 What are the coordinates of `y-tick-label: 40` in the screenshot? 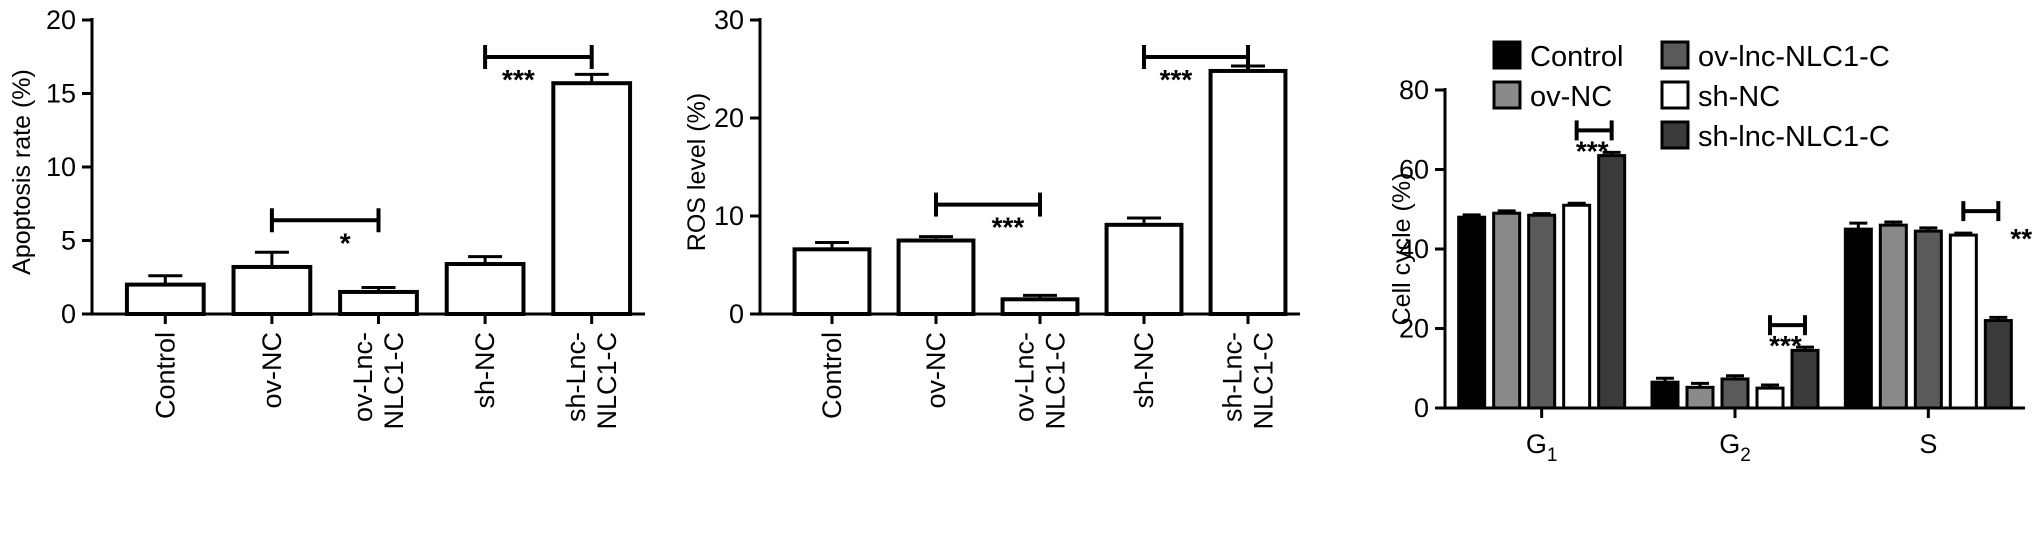 It's located at (1414, 249).